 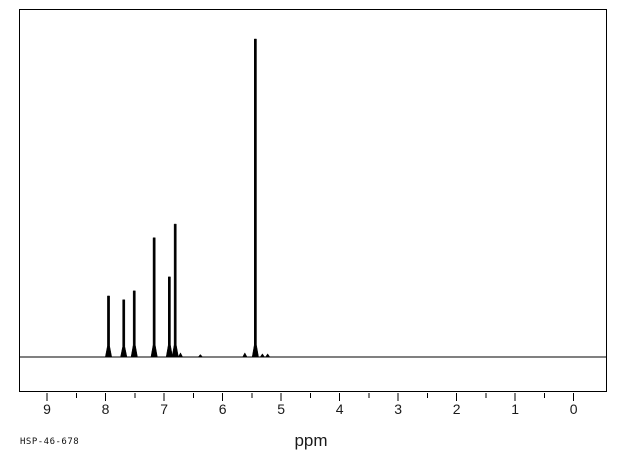 I want to click on x-axis-title: ppm, so click(x=311, y=440).